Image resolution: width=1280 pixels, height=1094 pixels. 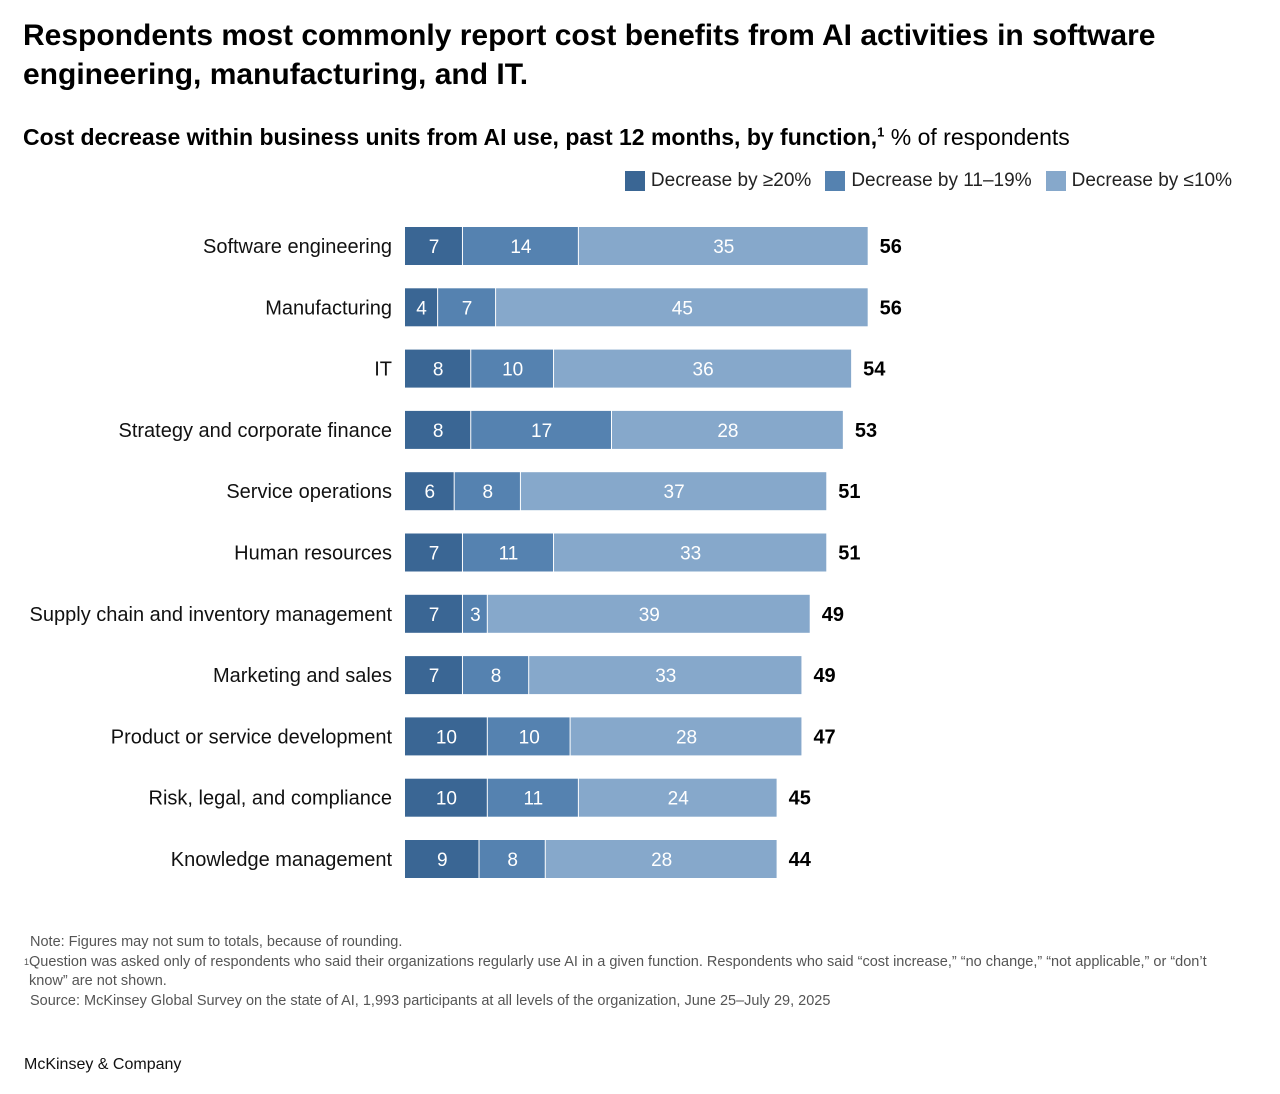 I want to click on total-label: 53, so click(x=866, y=431).